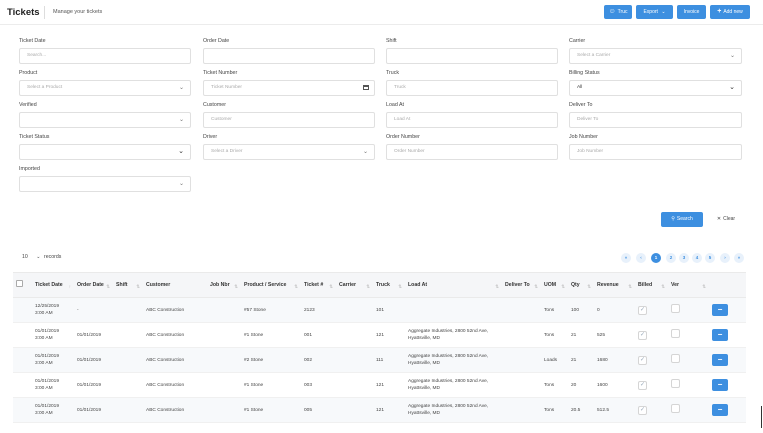  I want to click on col-uom: UOM ⇅, so click(554, 285).